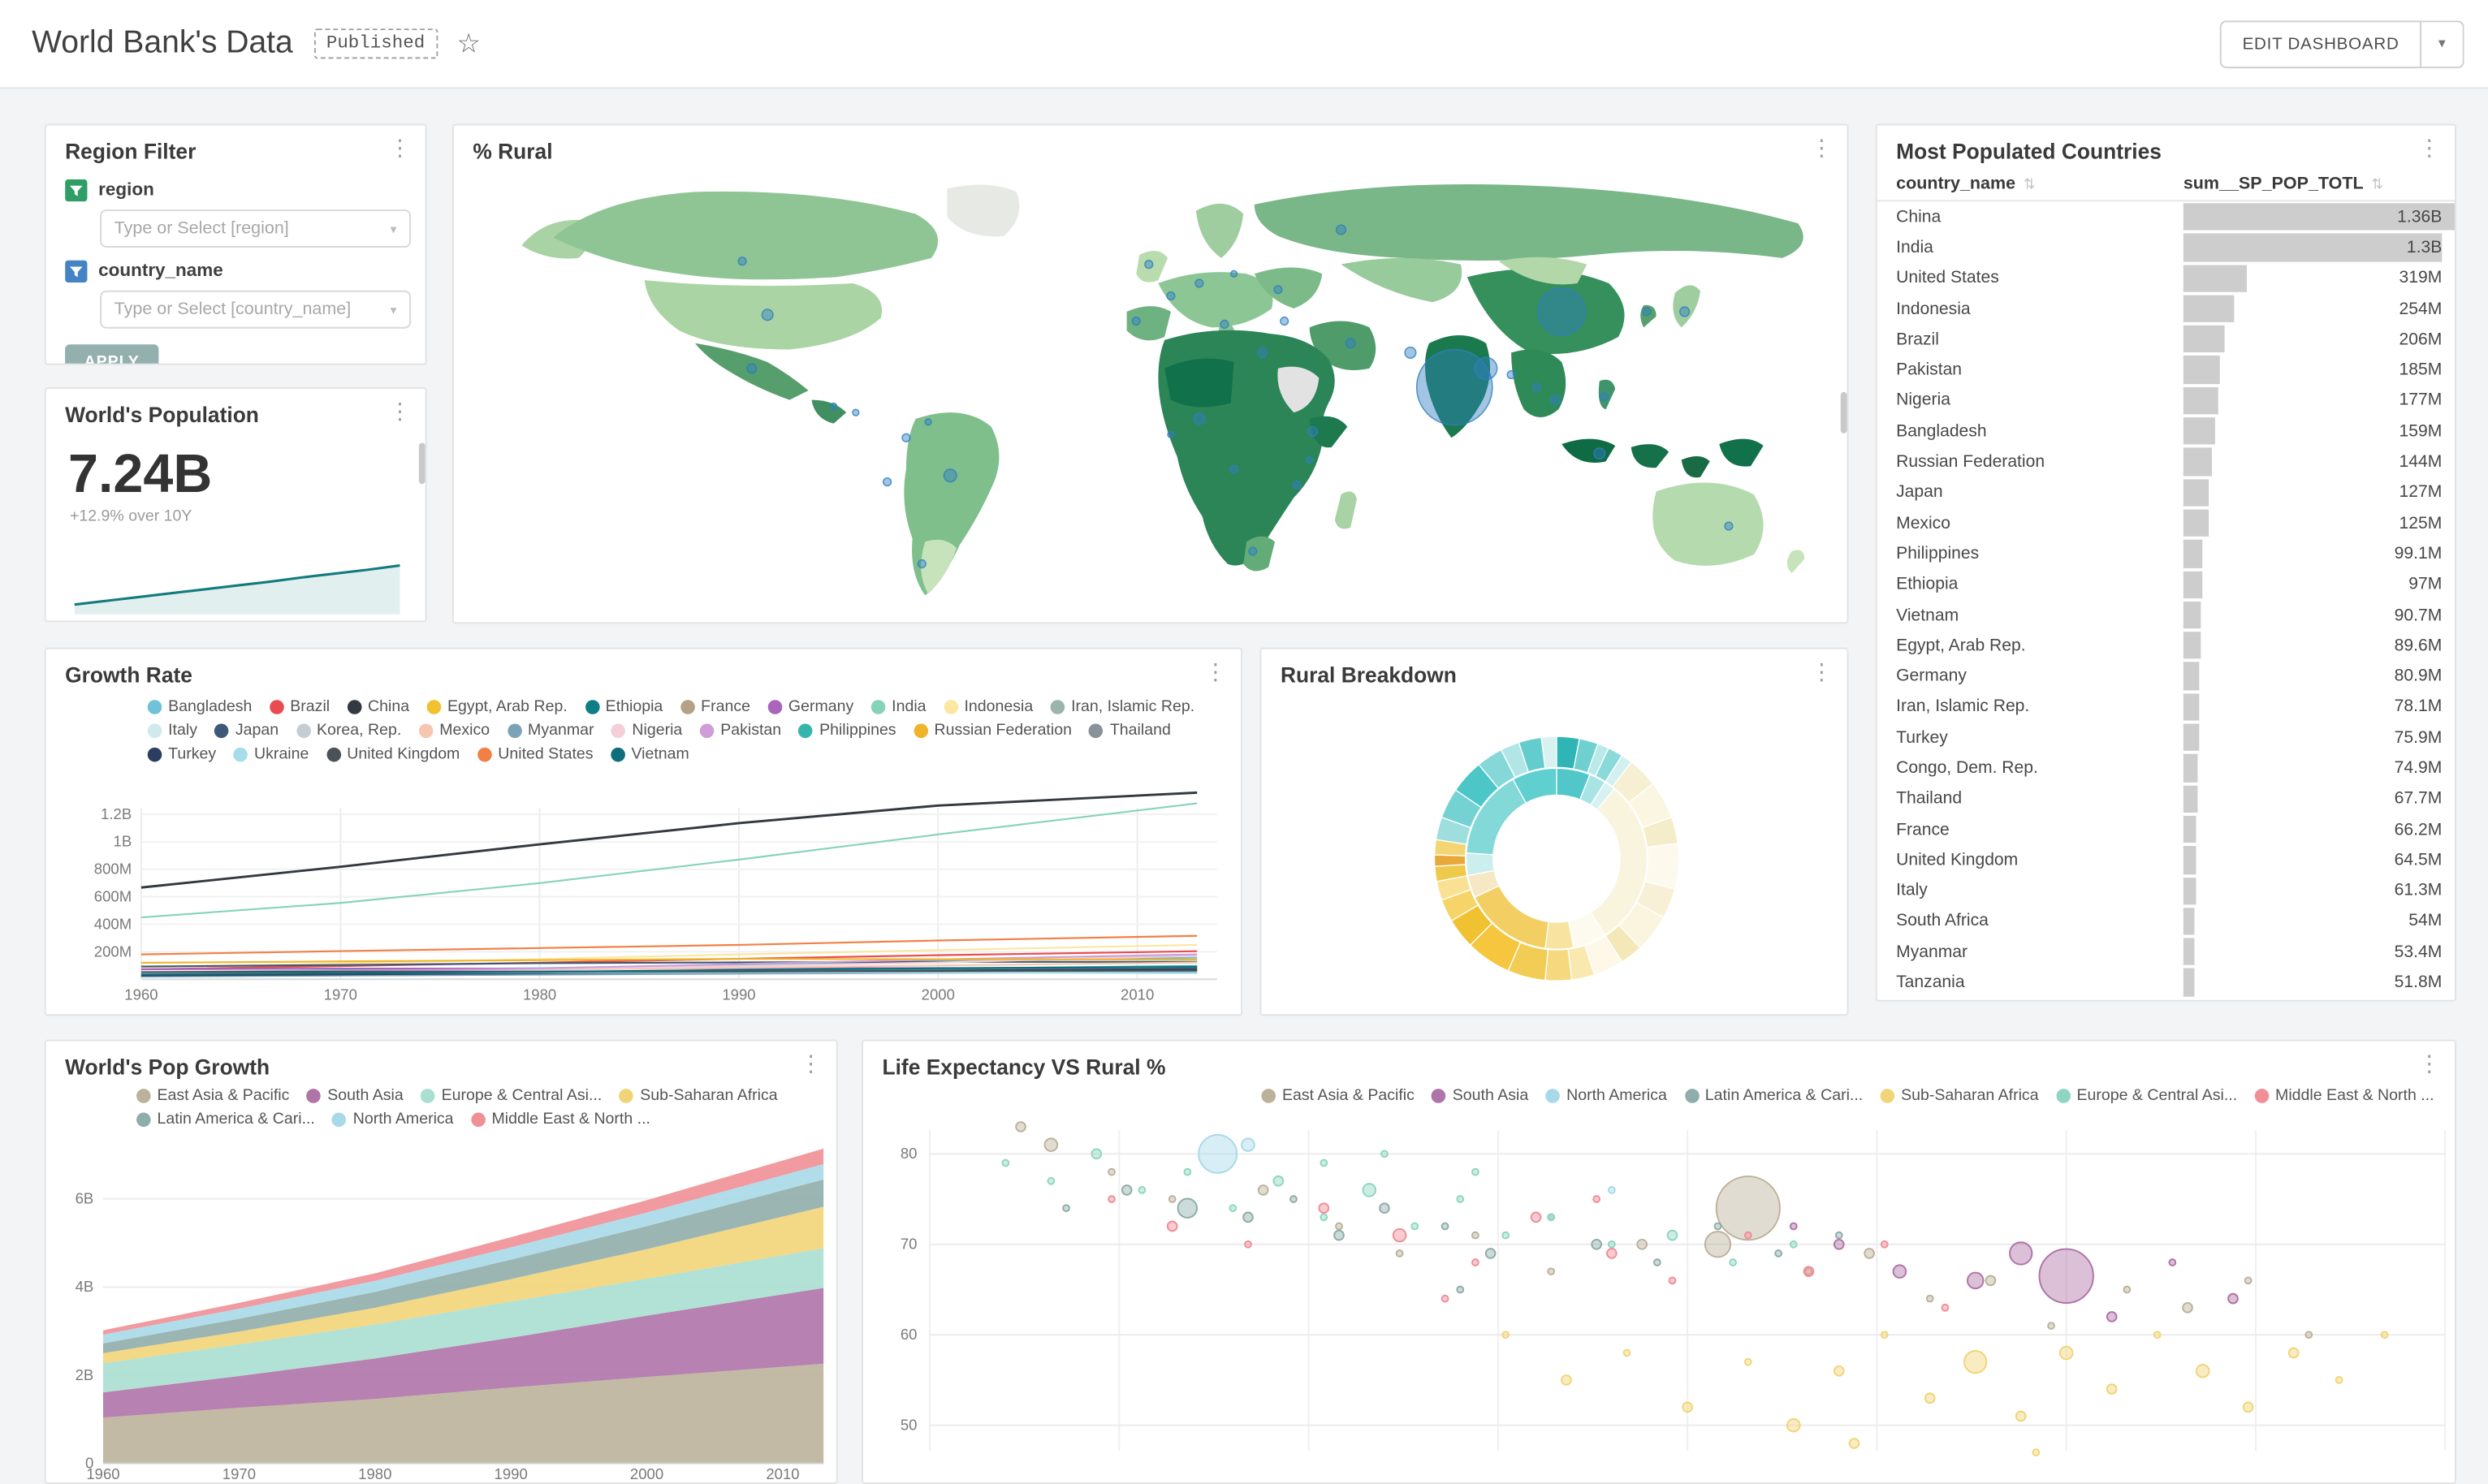 The height and width of the screenshot is (1484, 2488). What do you see at coordinates (256, 228) in the screenshot?
I see `region-select: Type or Select [region] ▾` at bounding box center [256, 228].